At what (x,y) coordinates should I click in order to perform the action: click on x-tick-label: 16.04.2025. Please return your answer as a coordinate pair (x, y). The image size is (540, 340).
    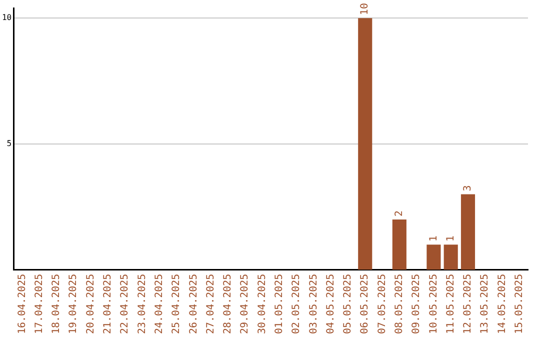
    Looking at the image, I should click on (22, 304).